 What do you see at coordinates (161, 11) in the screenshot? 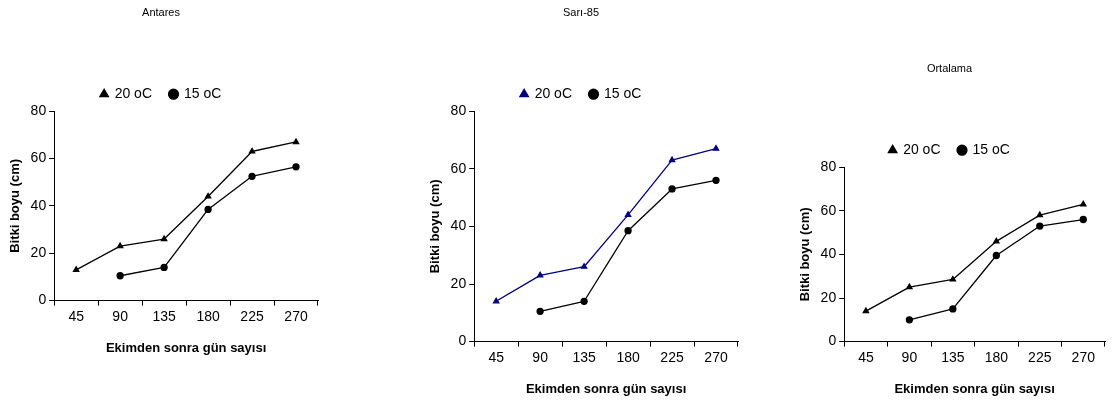
I see `chart-title: Antares` at bounding box center [161, 11].